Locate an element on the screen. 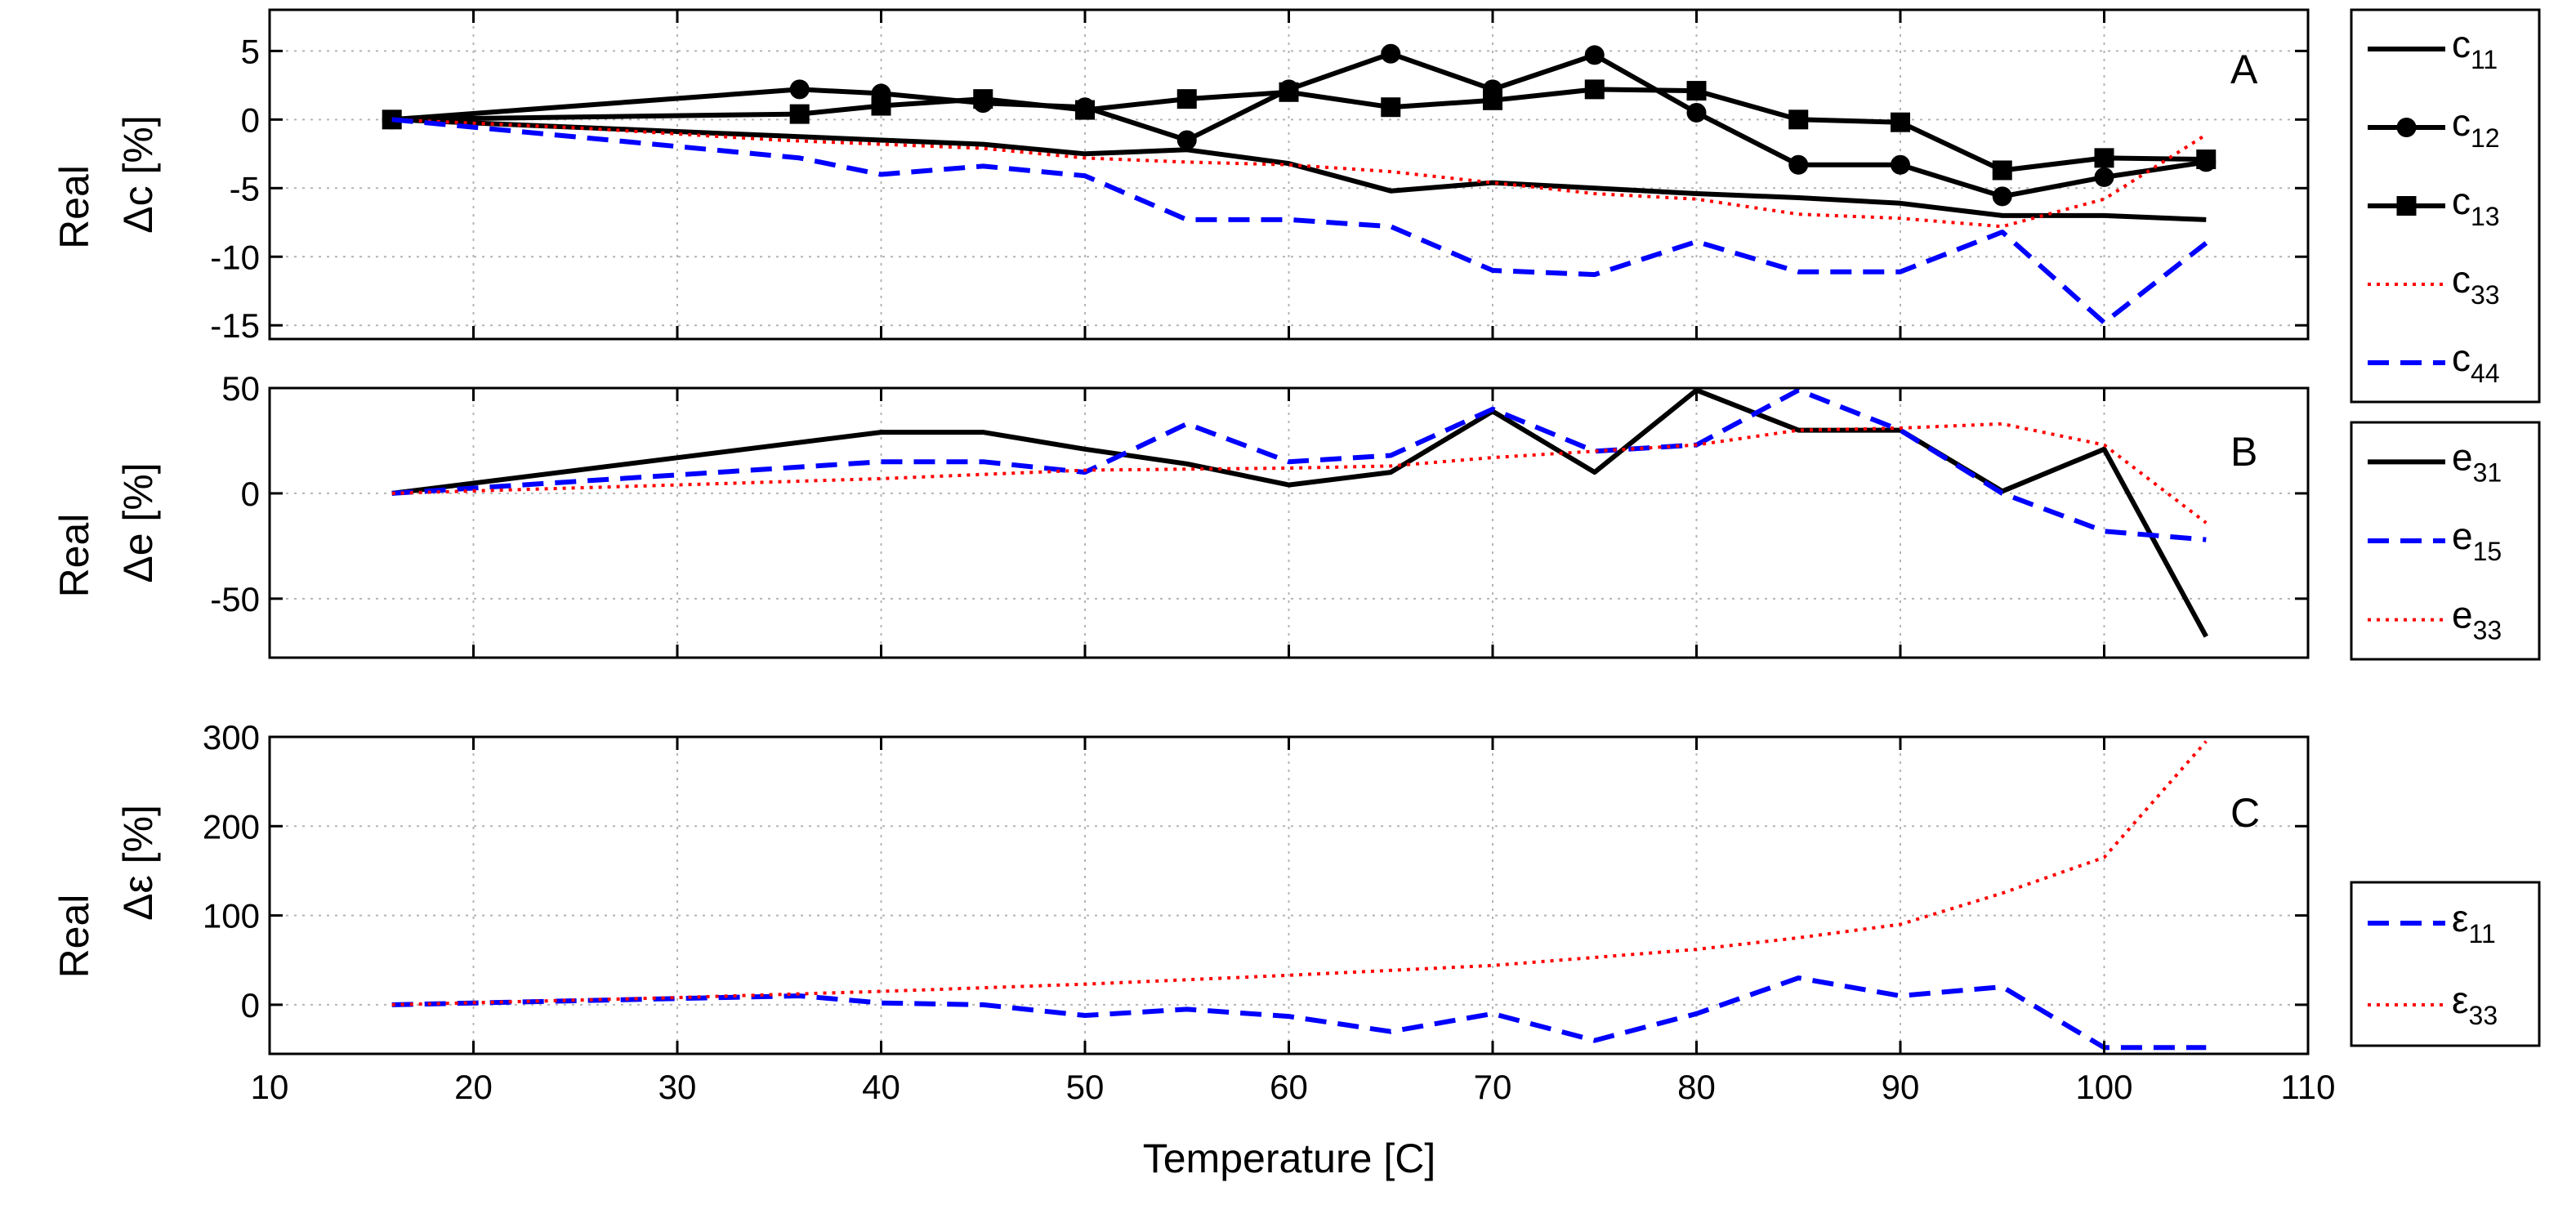 This screenshot has height=1205, width=2576. y-tick-label: -10 is located at coordinates (235, 257).